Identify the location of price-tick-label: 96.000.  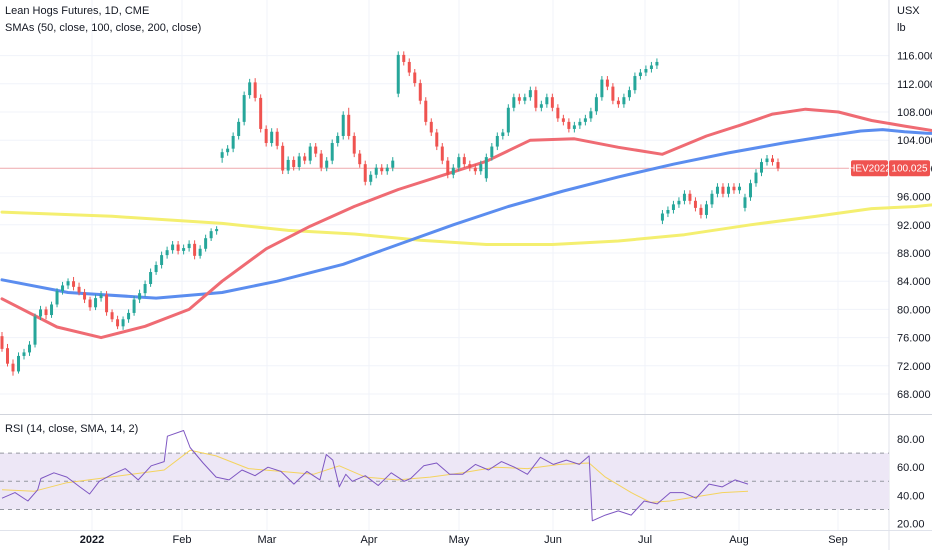
(914, 198).